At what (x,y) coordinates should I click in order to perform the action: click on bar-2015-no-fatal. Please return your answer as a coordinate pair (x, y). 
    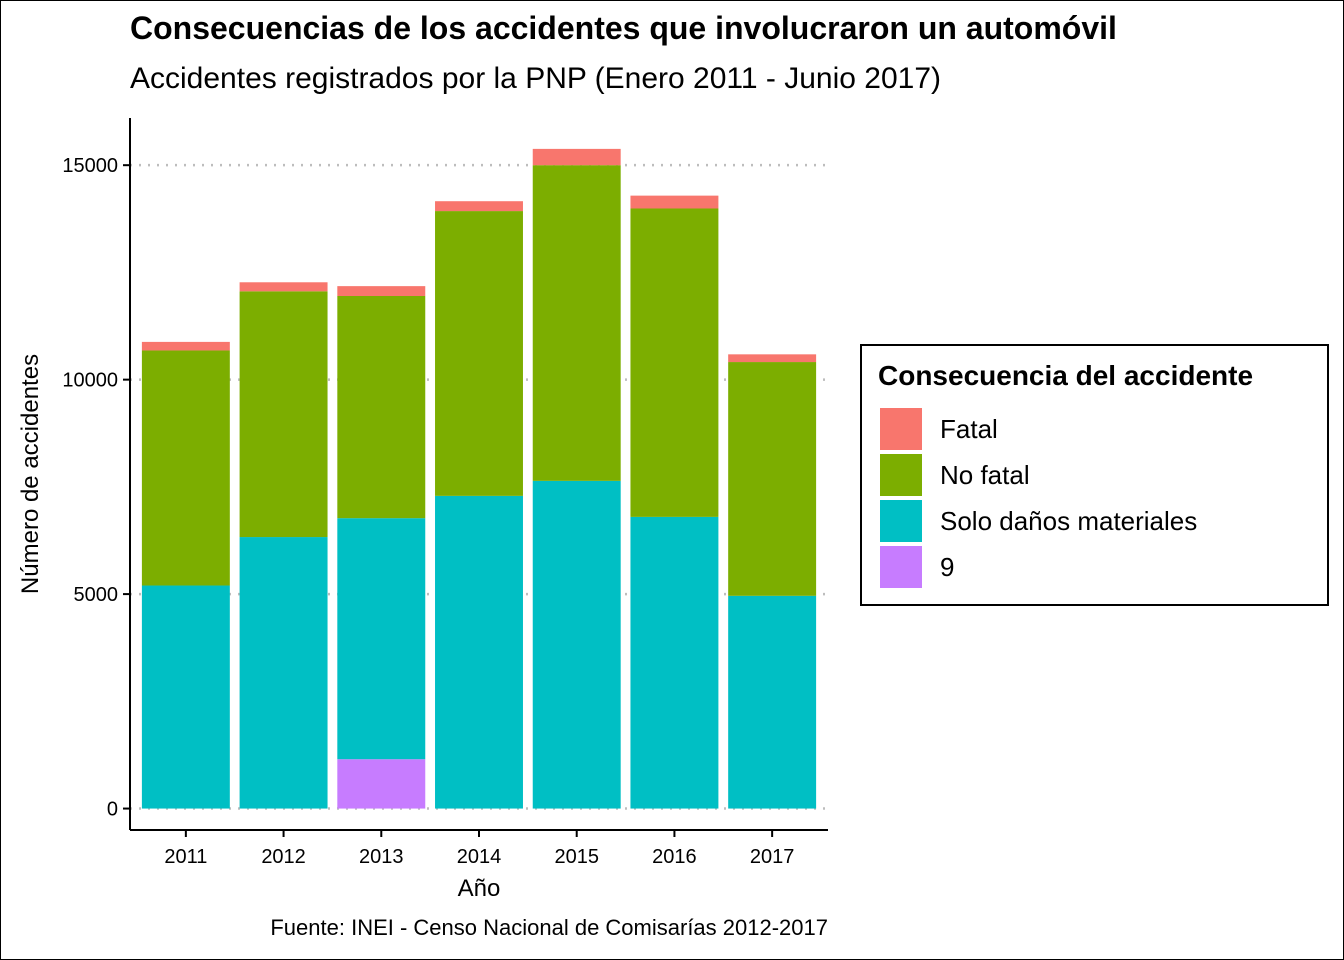
    Looking at the image, I should click on (576, 323).